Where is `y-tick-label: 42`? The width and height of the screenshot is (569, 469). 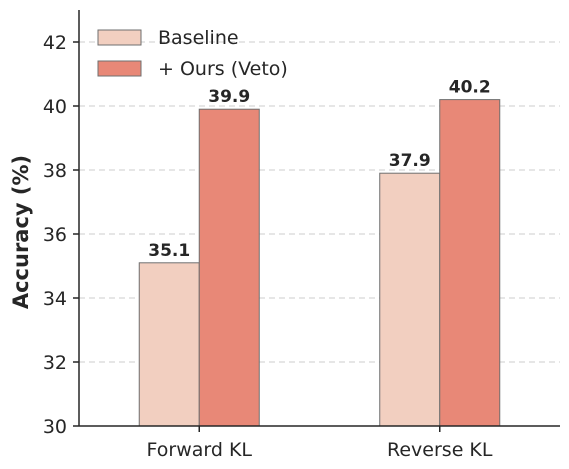 y-tick-label: 42 is located at coordinates (55, 43).